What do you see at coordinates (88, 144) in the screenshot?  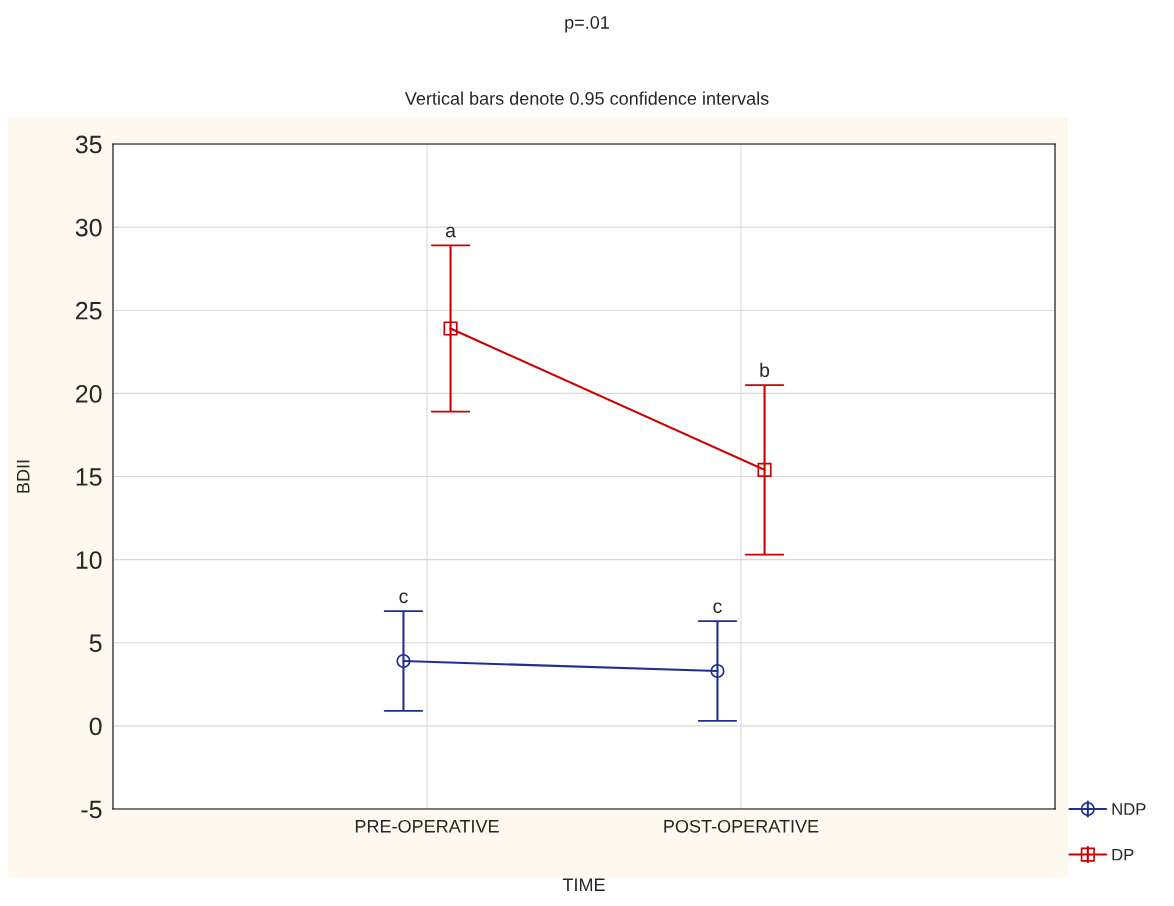 I see `y-tick-label: 35` at bounding box center [88, 144].